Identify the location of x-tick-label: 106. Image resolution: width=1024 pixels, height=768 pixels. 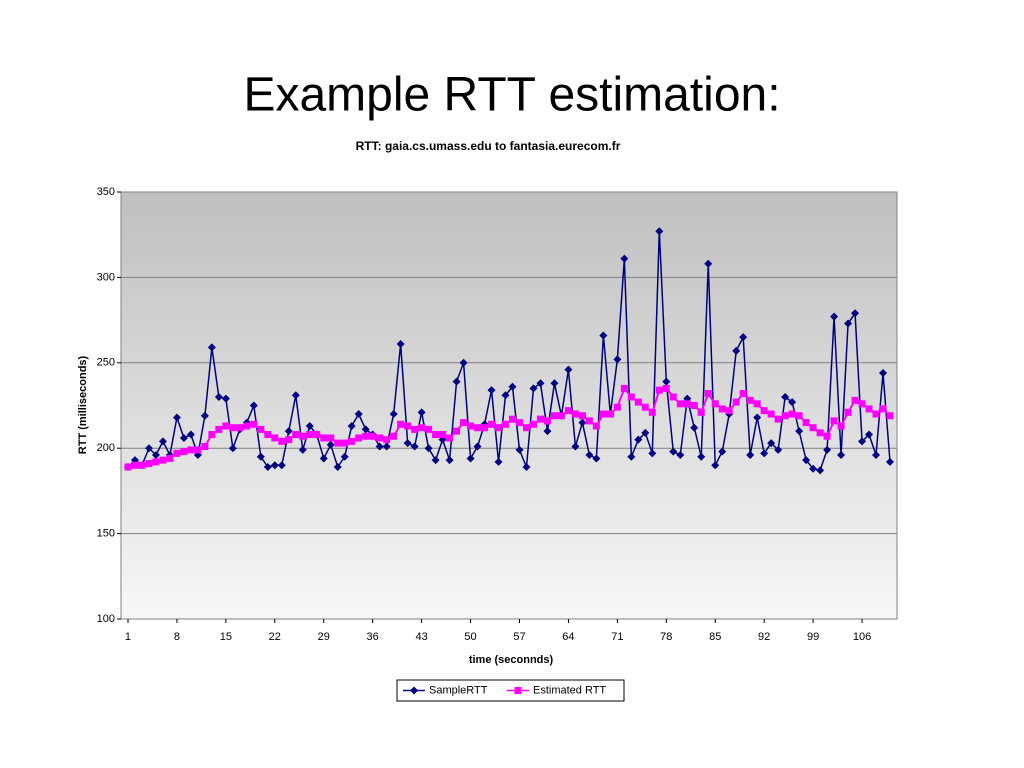
(862, 637).